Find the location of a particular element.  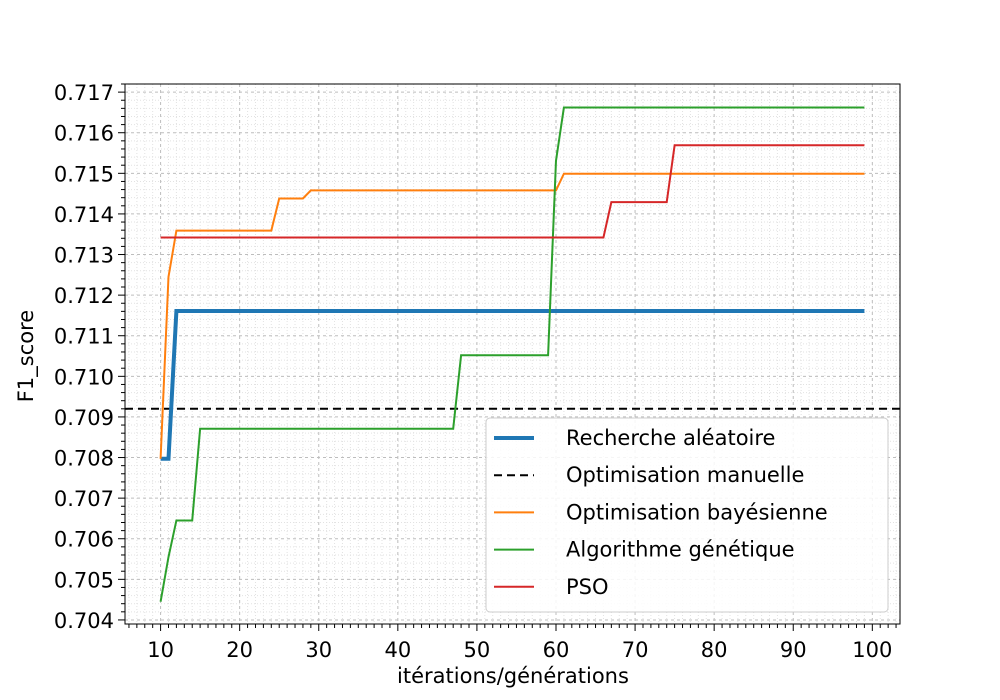

x-tick-label: 40 is located at coordinates (397, 650).